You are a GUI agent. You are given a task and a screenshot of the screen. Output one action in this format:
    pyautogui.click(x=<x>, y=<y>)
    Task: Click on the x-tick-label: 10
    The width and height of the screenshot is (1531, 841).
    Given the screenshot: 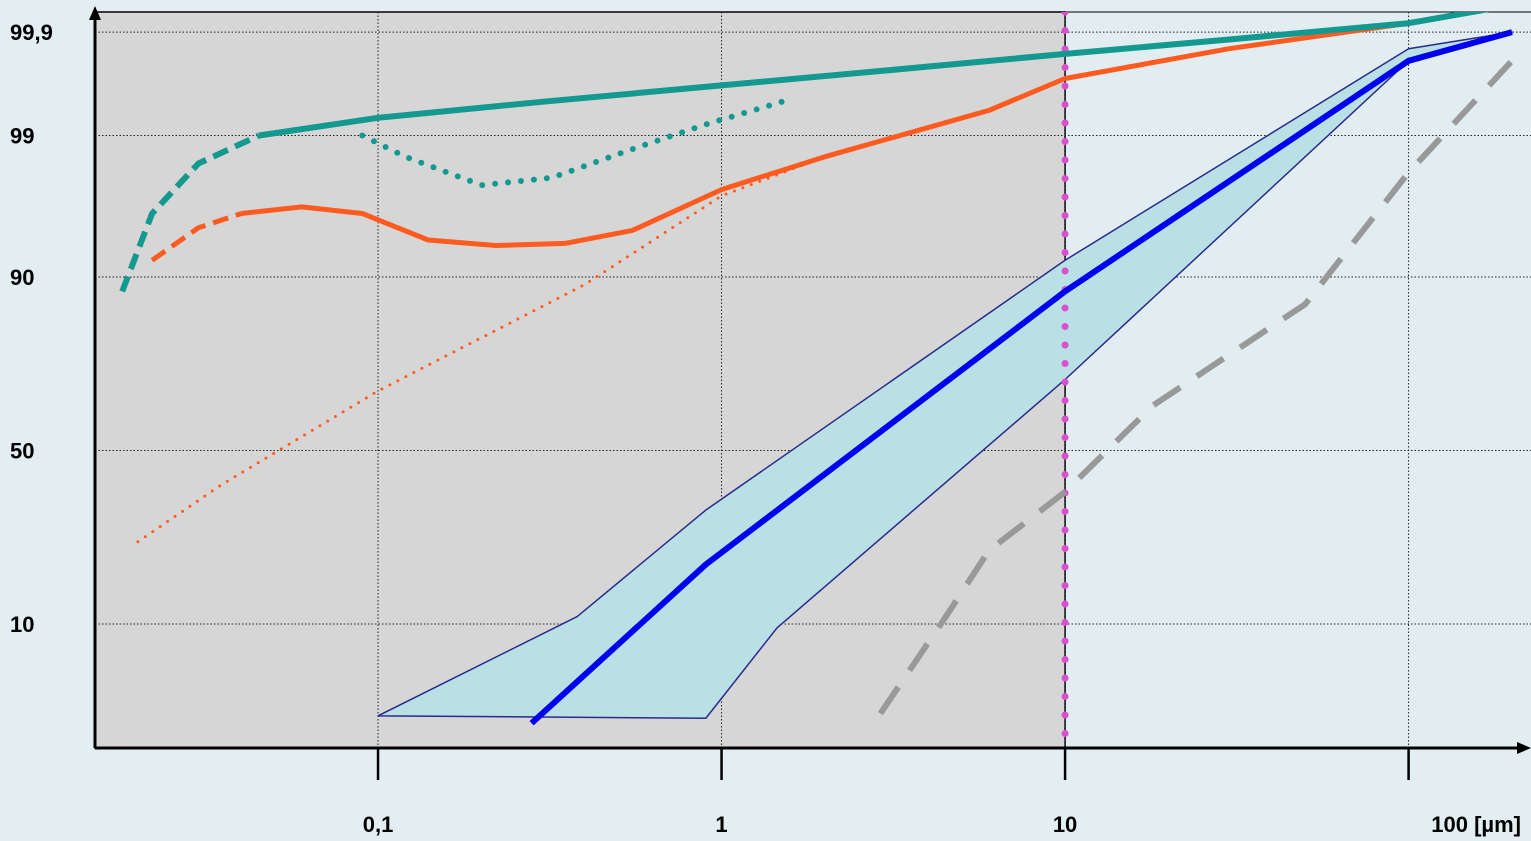 What is the action you would take?
    pyautogui.click(x=1065, y=824)
    